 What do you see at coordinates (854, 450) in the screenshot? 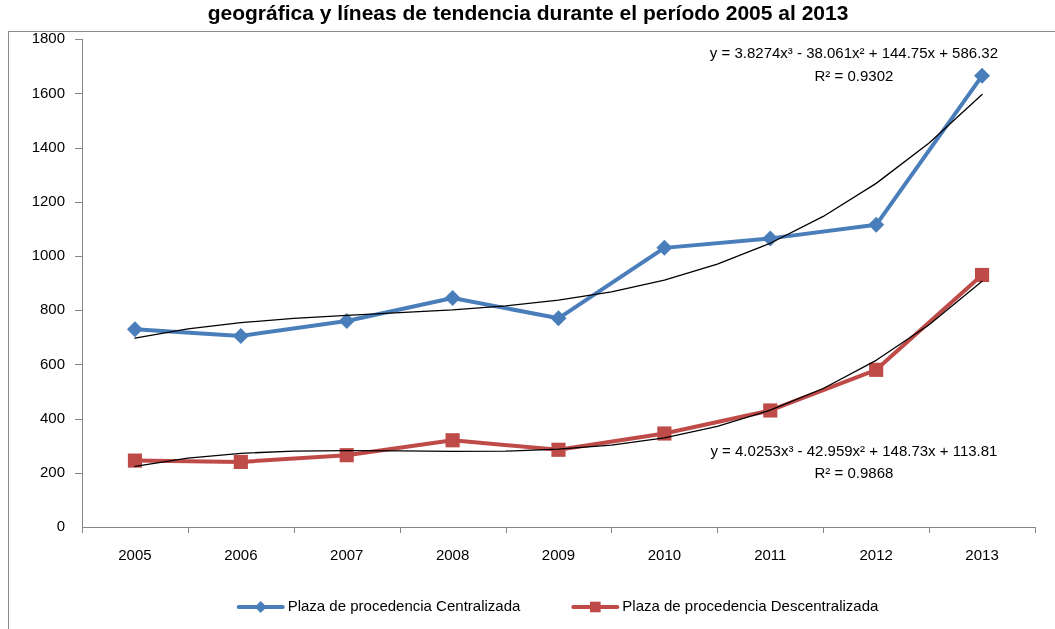
I see `annotation: y = 4.0253x³ - 42.959x² + 148.73x + 113.81` at bounding box center [854, 450].